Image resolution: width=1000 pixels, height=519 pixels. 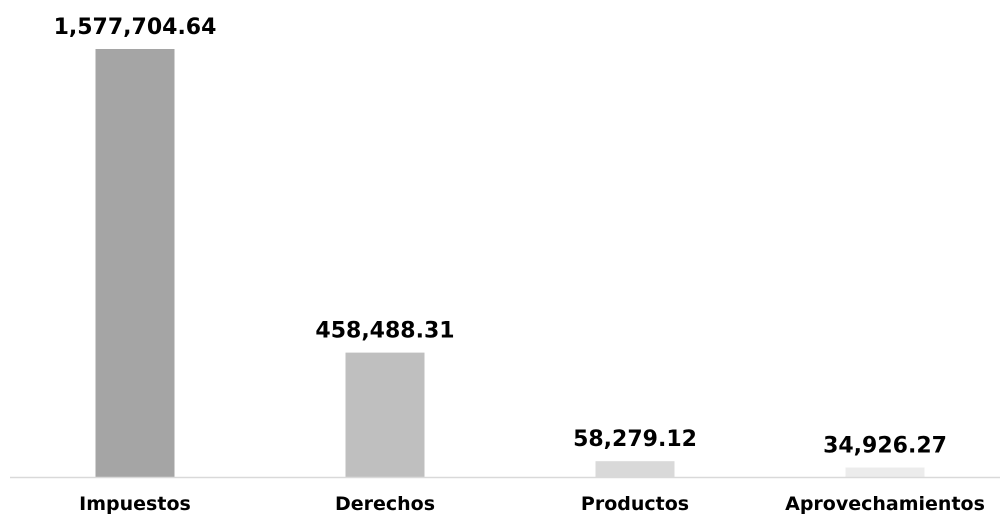 I want to click on data-label-productos: 58,279.12, so click(x=635, y=439).